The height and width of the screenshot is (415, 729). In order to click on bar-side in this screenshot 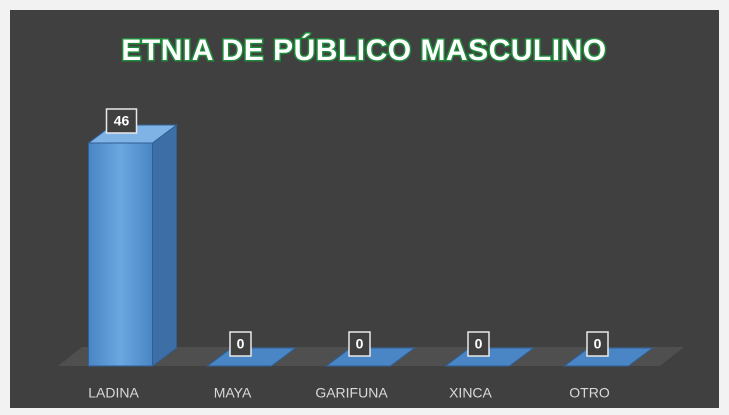, I will do `click(164, 245)`.